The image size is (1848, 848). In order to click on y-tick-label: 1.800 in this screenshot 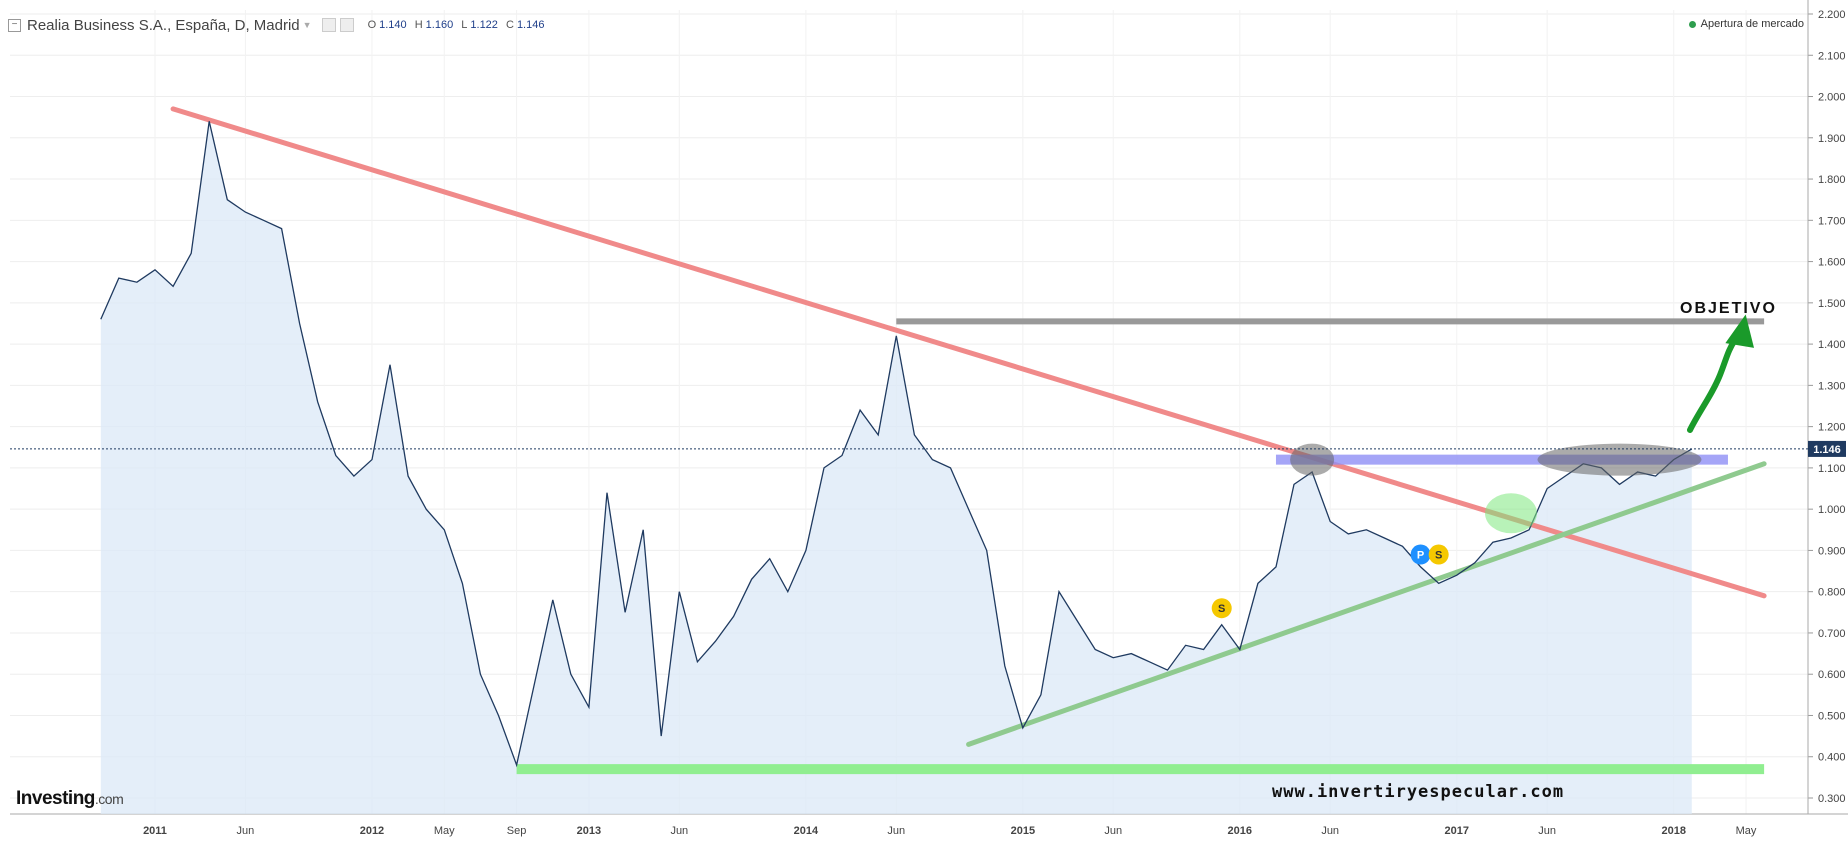, I will do `click(1832, 180)`.